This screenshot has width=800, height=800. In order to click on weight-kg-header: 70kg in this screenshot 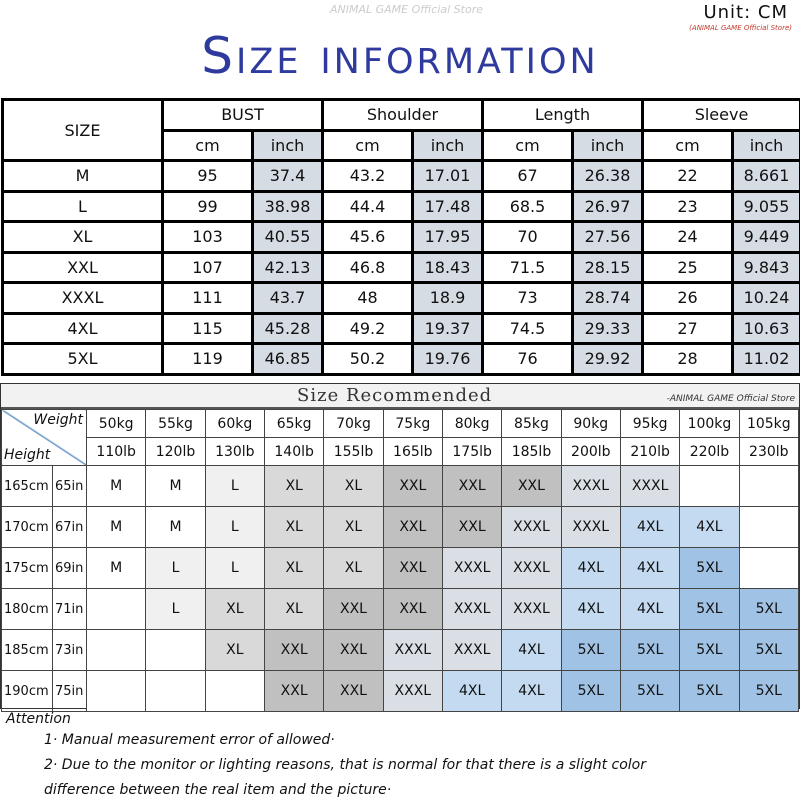, I will do `click(353, 423)`.